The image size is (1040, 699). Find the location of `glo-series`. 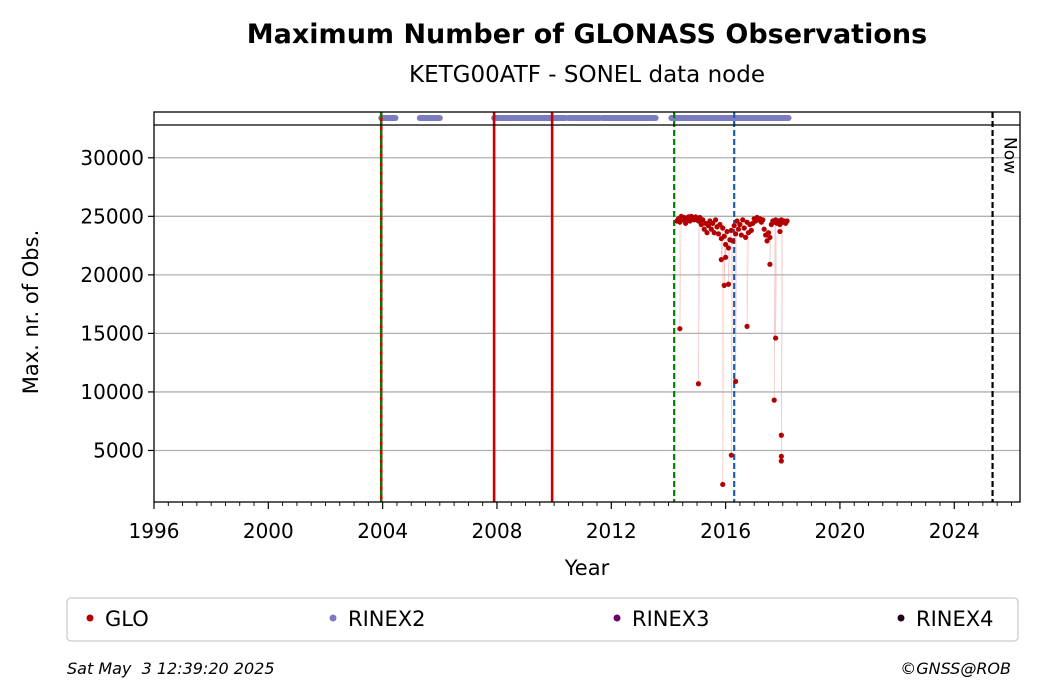

glo-series is located at coordinates (732, 350).